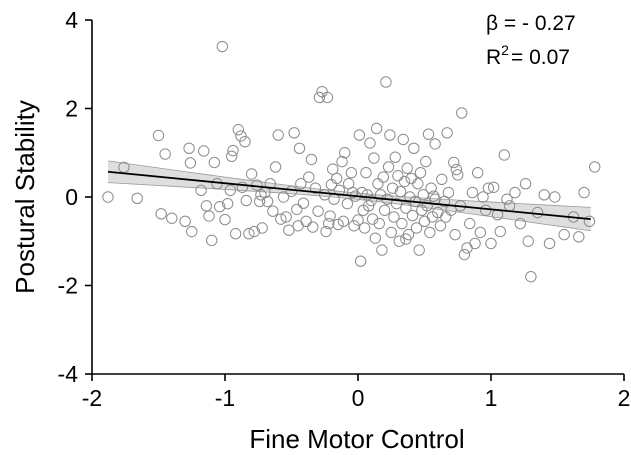 The width and height of the screenshot is (631, 455). What do you see at coordinates (531, 23) in the screenshot?
I see `beta-annotation: β = - 0.27` at bounding box center [531, 23].